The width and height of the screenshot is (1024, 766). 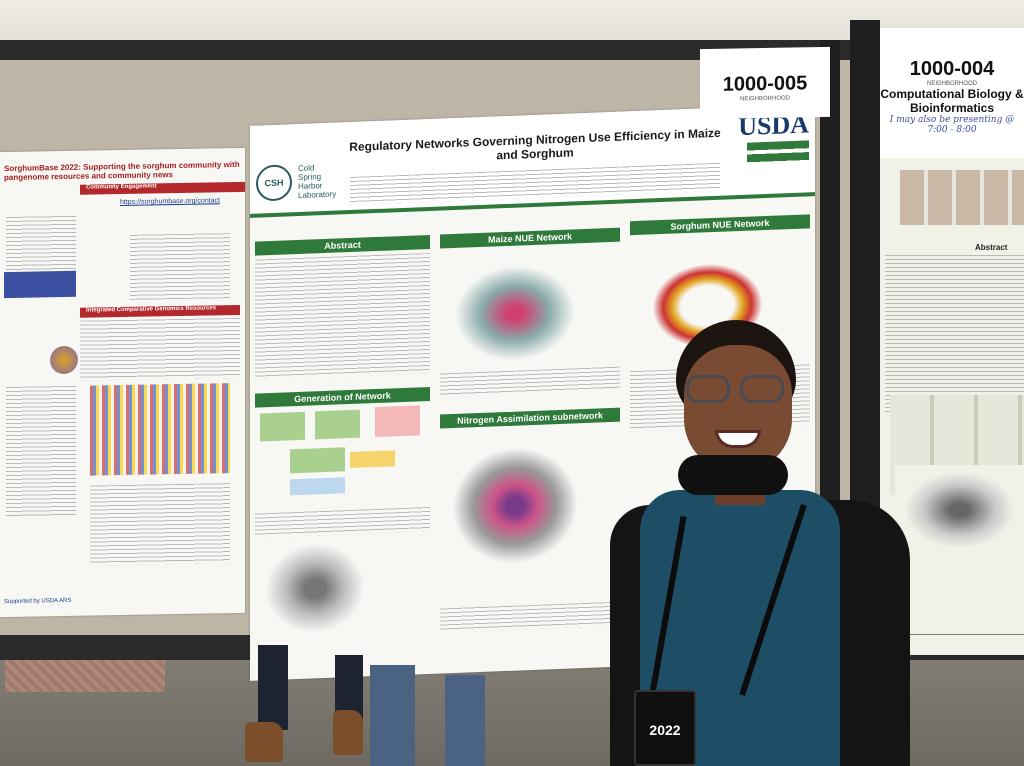 I want to click on section-header-nitrogen: Nitrogen Assimilation subnetwork, so click(x=530, y=418).